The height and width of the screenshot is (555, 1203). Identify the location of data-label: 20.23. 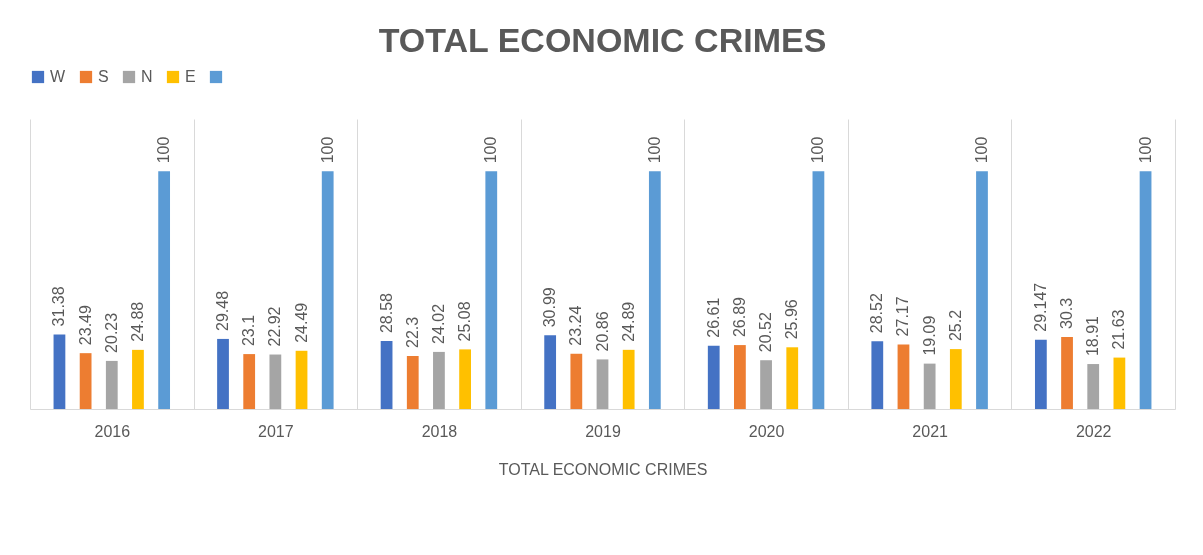
(111, 332).